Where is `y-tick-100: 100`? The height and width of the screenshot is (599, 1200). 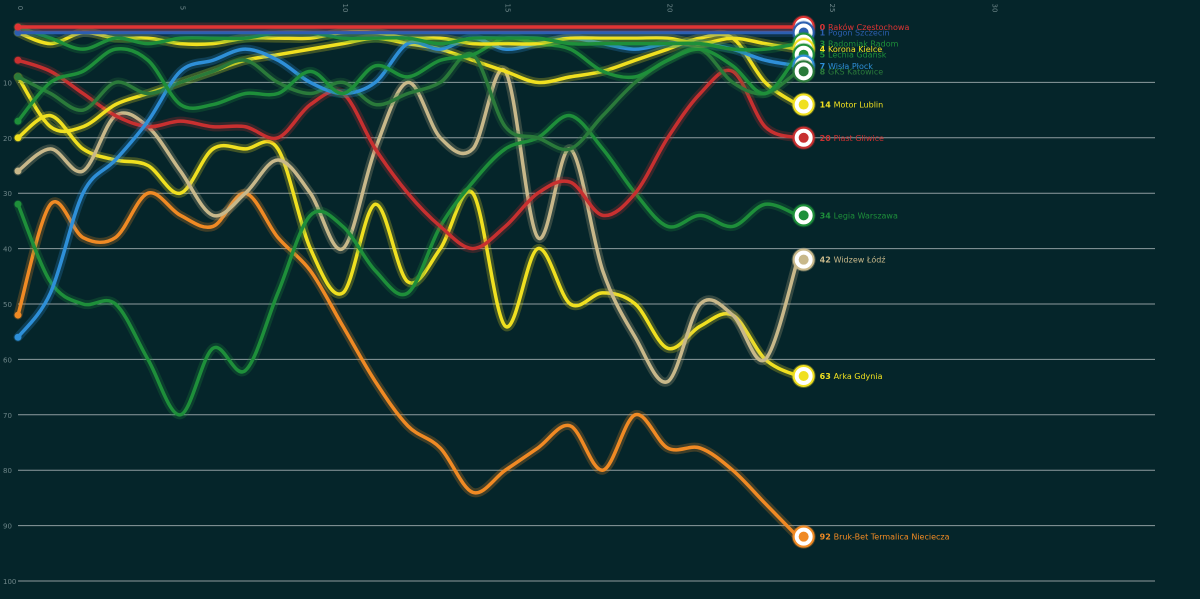
y-tick-100: 100 is located at coordinates (9, 582).